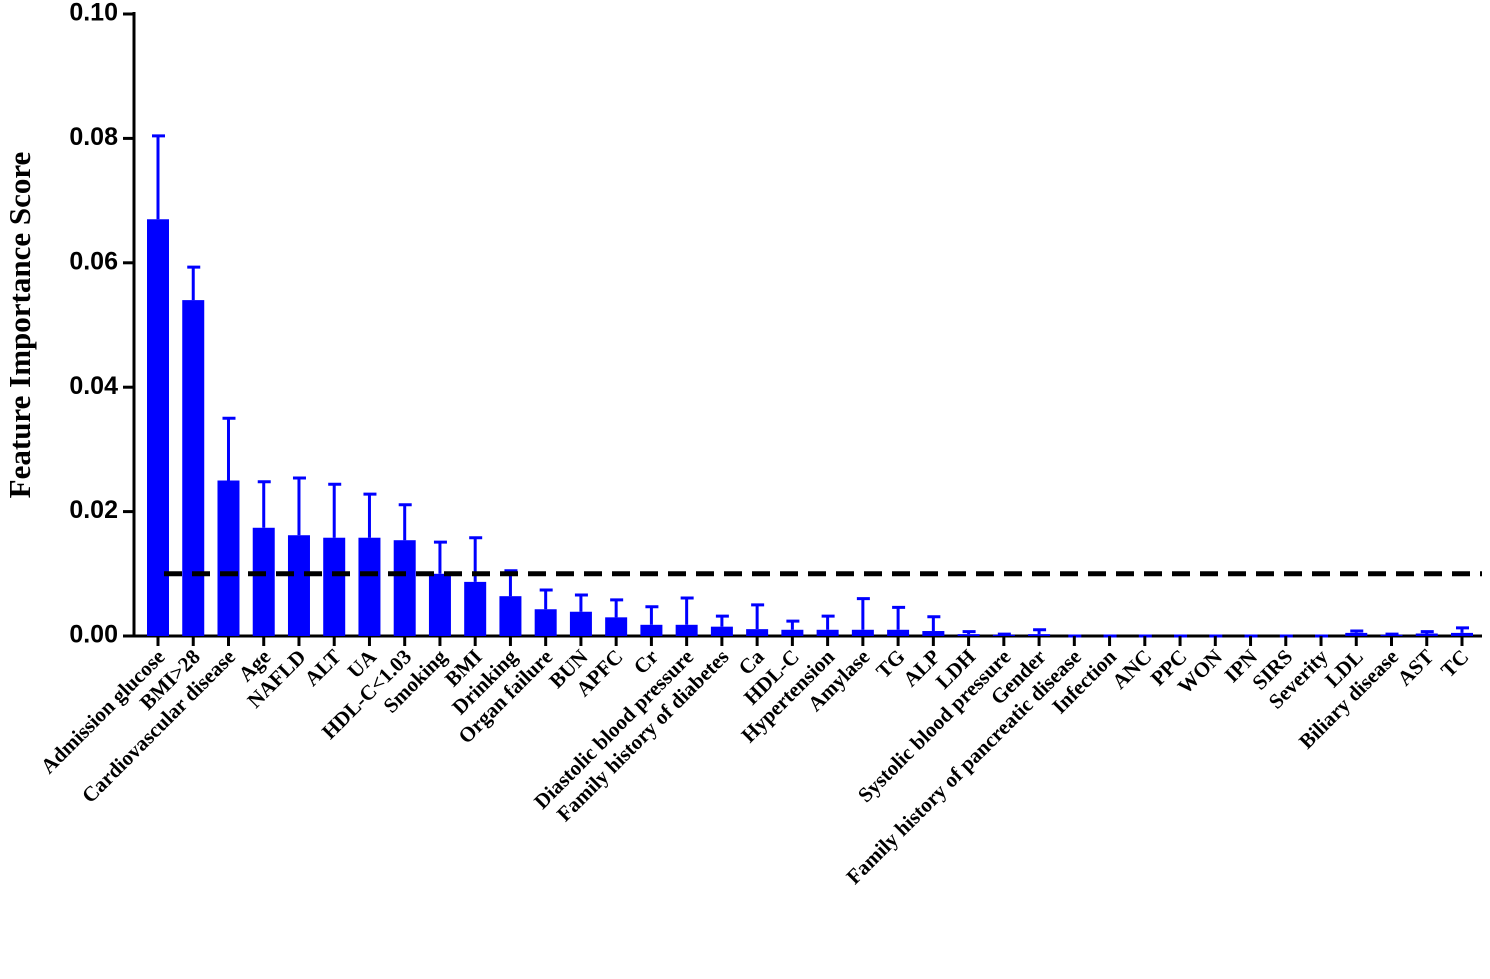 The image size is (1490, 979). What do you see at coordinates (93, 261) in the screenshot?
I see `y-tick-label: 0.06` at bounding box center [93, 261].